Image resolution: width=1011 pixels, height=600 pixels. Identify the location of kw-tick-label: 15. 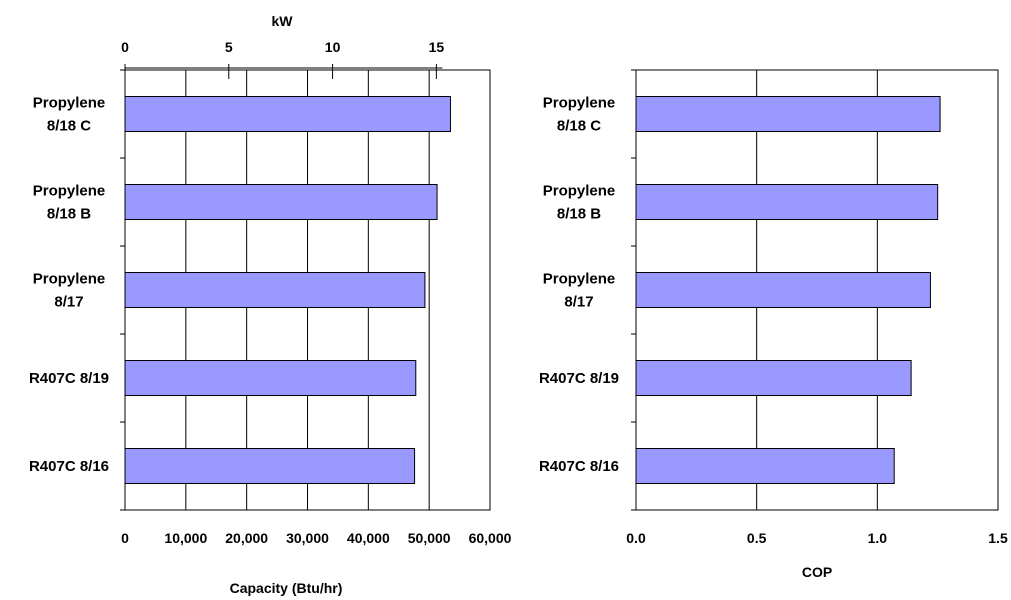
(437, 47).